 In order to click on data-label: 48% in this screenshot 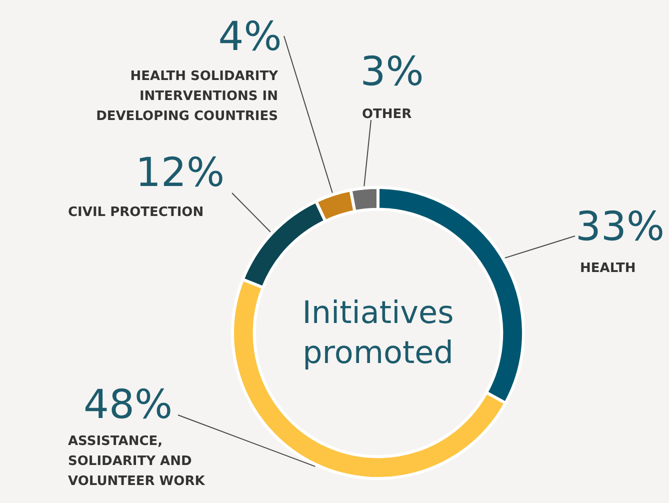, I will do `click(128, 405)`.